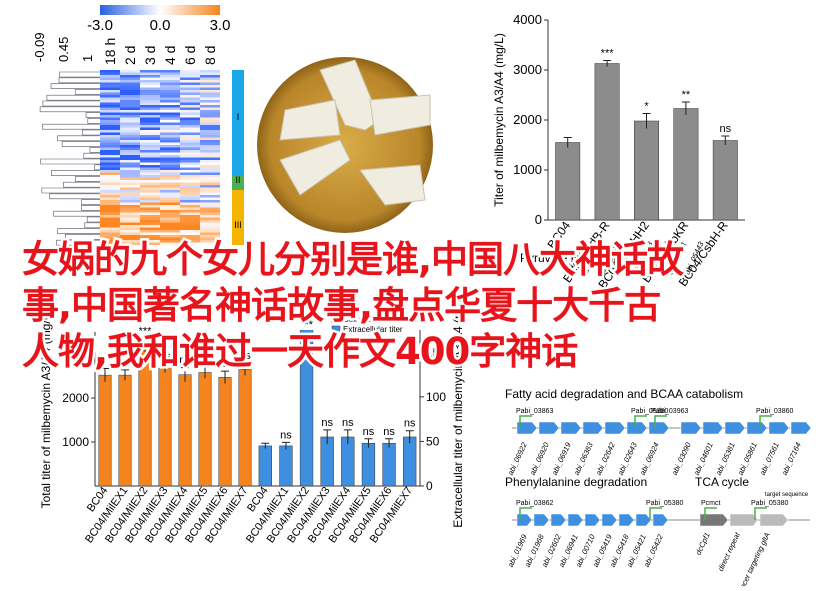 The image size is (819, 591). I want to click on colorbar-label: 3.0, so click(220, 25).